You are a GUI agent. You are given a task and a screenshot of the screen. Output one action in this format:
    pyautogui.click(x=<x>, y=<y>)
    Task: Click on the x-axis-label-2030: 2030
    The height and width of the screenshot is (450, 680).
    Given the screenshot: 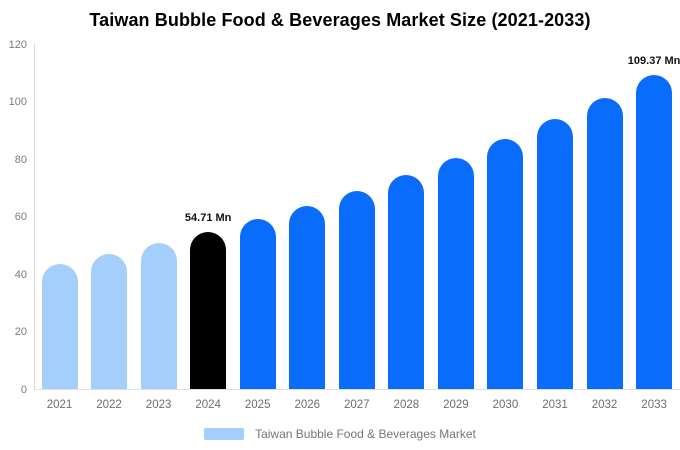 What is the action you would take?
    pyautogui.click(x=505, y=405)
    